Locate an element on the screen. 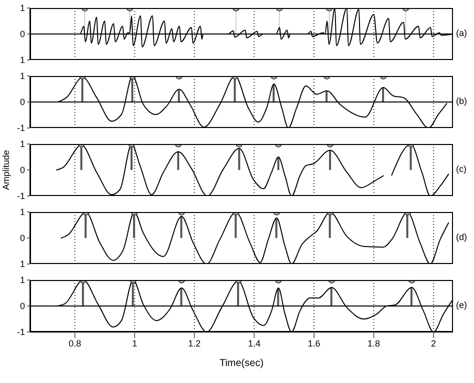  text: (d) is located at coordinates (461, 237).